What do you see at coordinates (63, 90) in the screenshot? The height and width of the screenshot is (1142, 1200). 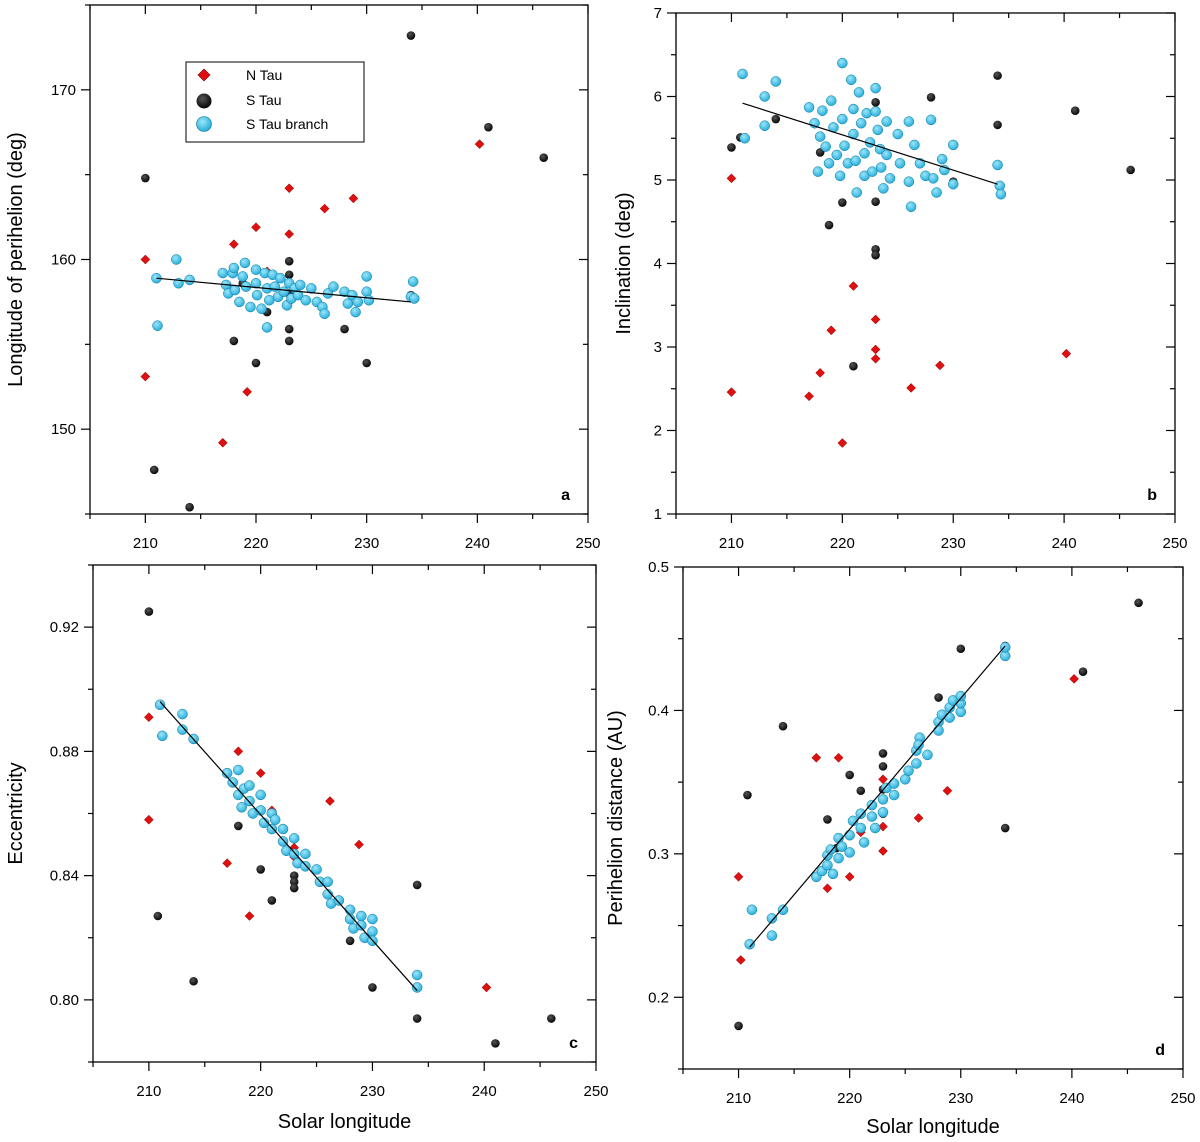 I see `y-tick-label: 170` at bounding box center [63, 90].